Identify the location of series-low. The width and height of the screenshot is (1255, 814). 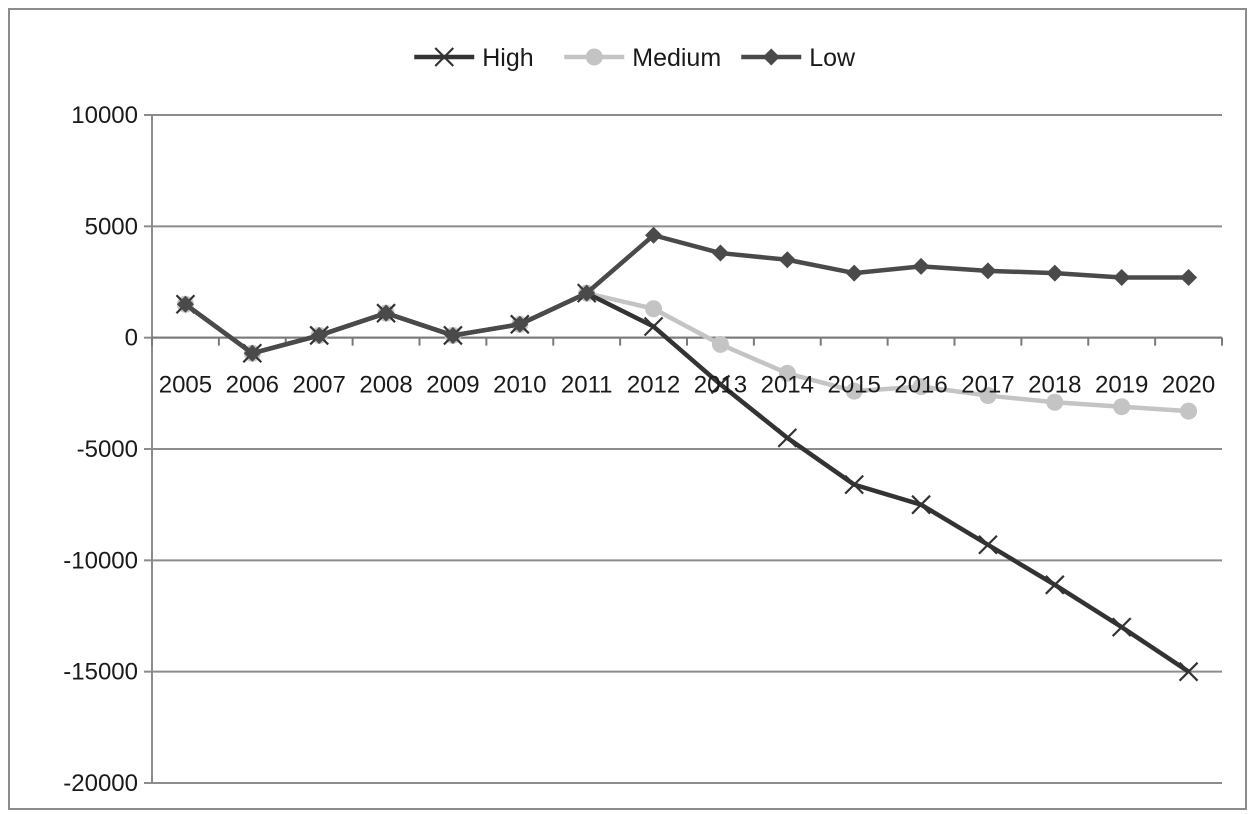
(687, 294).